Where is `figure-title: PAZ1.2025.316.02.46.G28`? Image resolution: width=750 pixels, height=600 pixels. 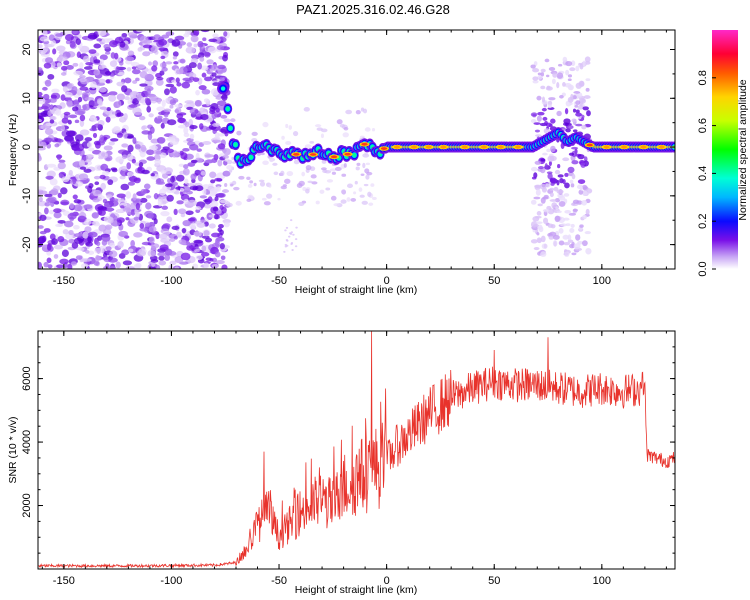 figure-title: PAZ1.2025.316.02.46.G28 is located at coordinates (373, 9).